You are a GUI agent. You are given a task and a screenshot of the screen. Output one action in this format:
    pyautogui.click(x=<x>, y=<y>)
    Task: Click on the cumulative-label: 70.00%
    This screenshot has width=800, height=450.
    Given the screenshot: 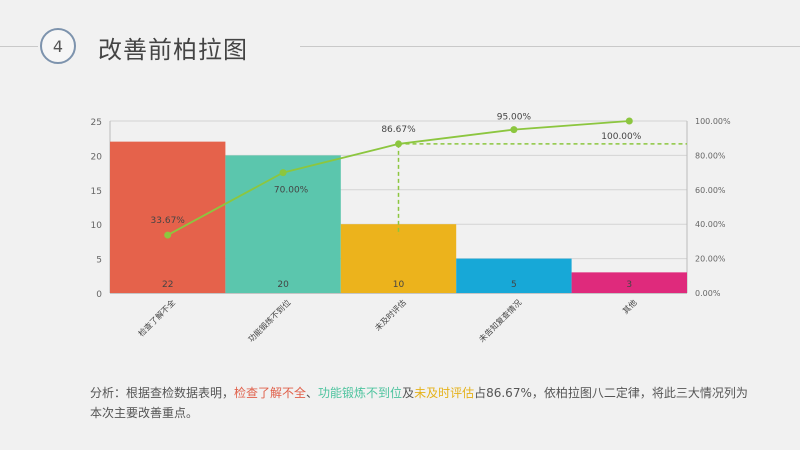 What is the action you would take?
    pyautogui.click(x=291, y=191)
    